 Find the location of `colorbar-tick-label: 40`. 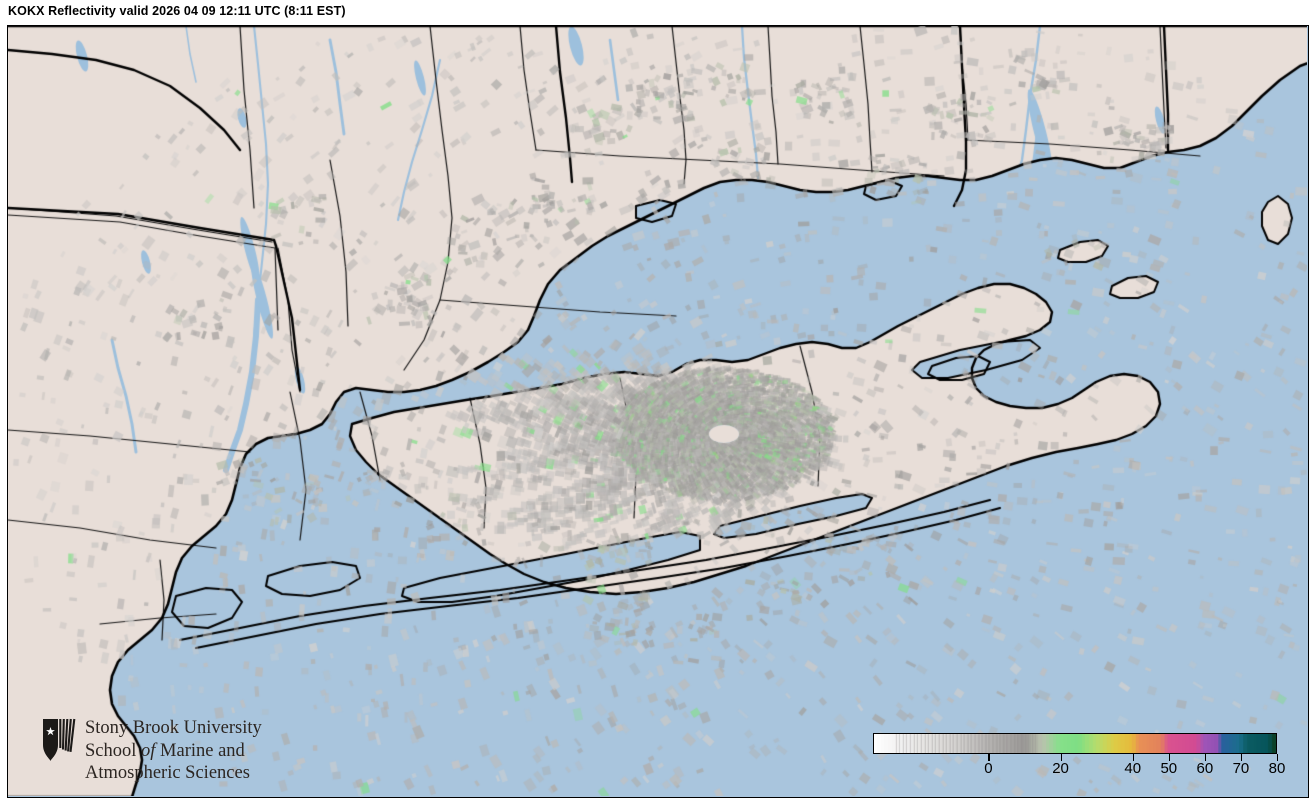

colorbar-tick-label: 40 is located at coordinates (1133, 768).